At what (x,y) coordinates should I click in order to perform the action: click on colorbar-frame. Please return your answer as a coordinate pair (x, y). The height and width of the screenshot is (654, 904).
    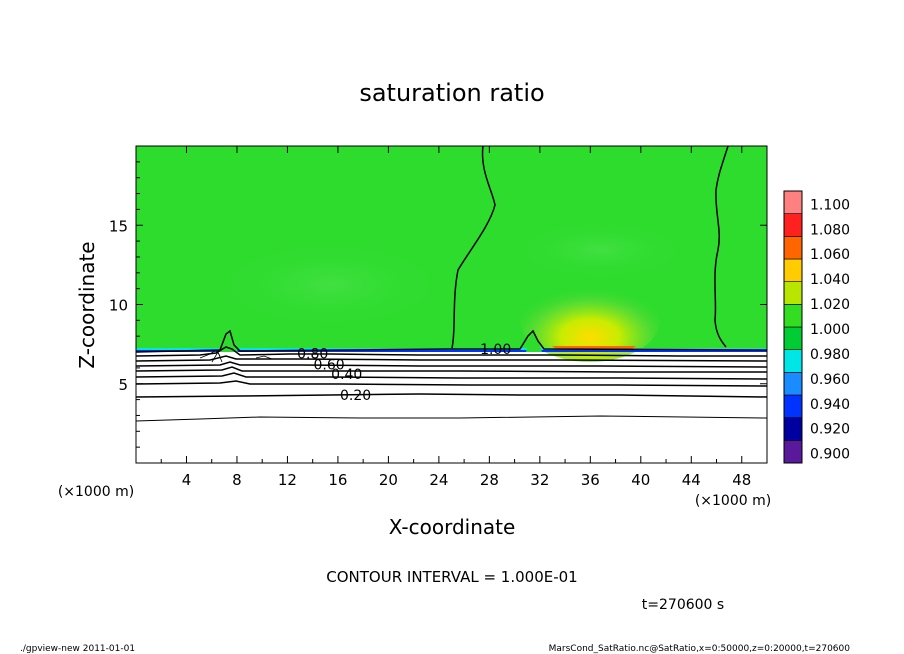
    Looking at the image, I should click on (793, 327).